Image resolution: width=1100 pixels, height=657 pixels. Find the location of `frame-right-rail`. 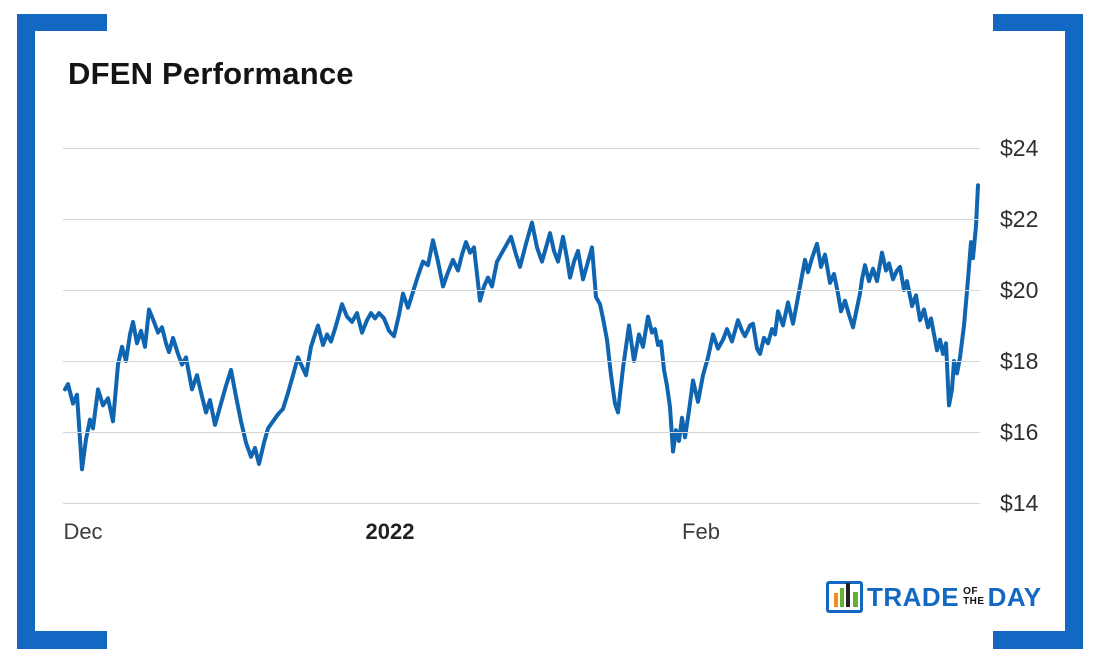

frame-right-rail is located at coordinates (1074, 331).